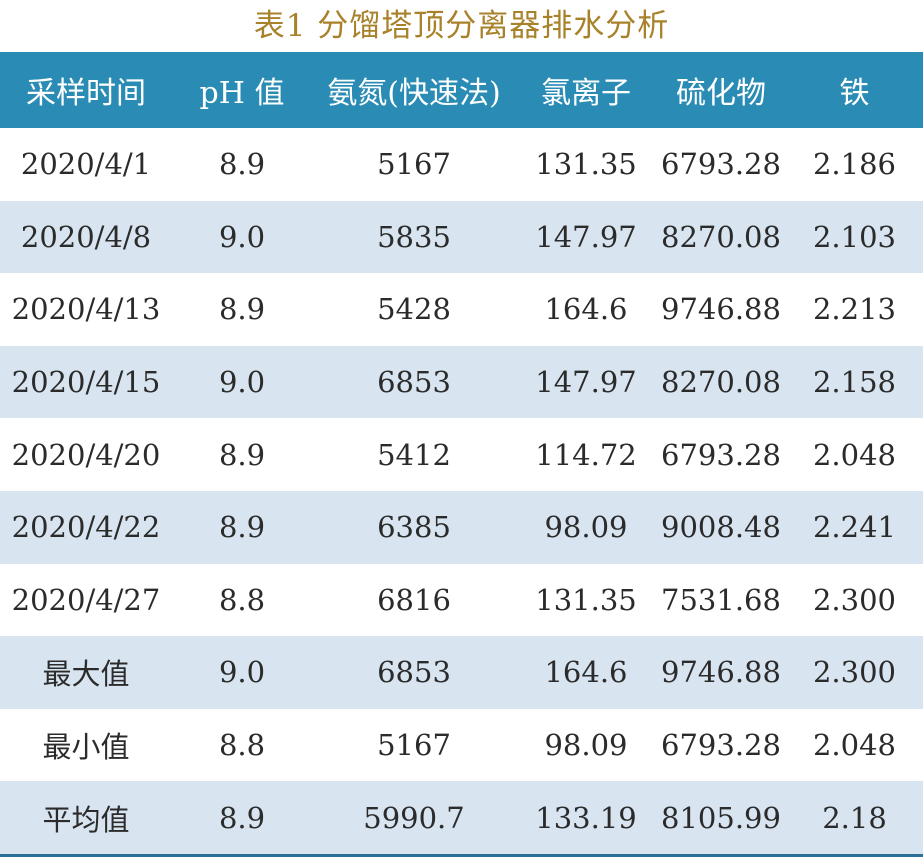 The width and height of the screenshot is (923, 857). What do you see at coordinates (86, 745) in the screenshot?
I see `cell-summary-label: 最小值` at bounding box center [86, 745].